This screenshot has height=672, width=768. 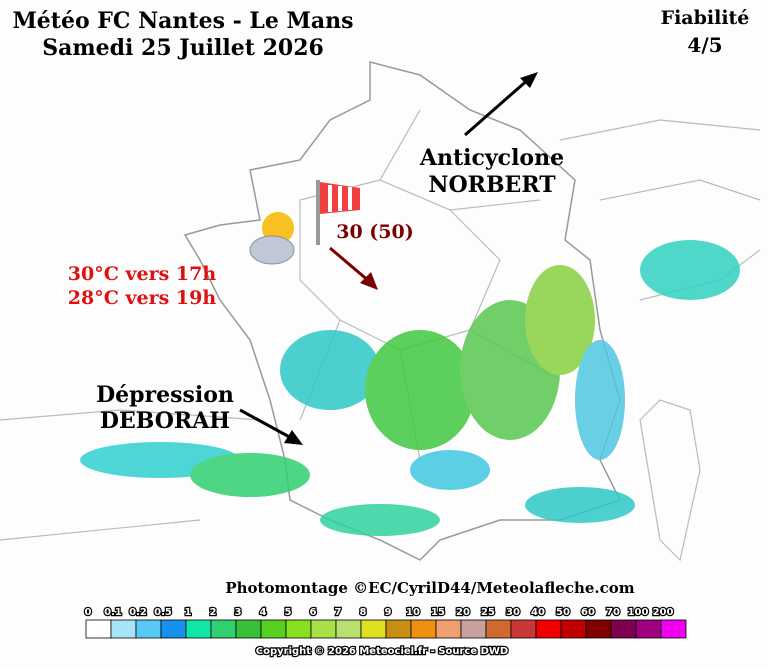 I want to click on temperature: 30°C vers 17h, so click(x=142, y=274).